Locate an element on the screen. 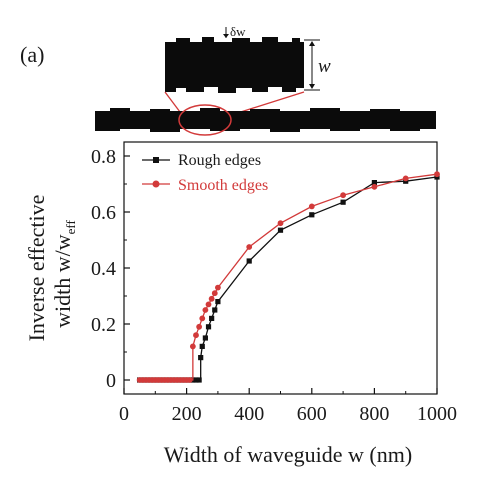  legend-label-rough: Rough edges is located at coordinates (219, 160).